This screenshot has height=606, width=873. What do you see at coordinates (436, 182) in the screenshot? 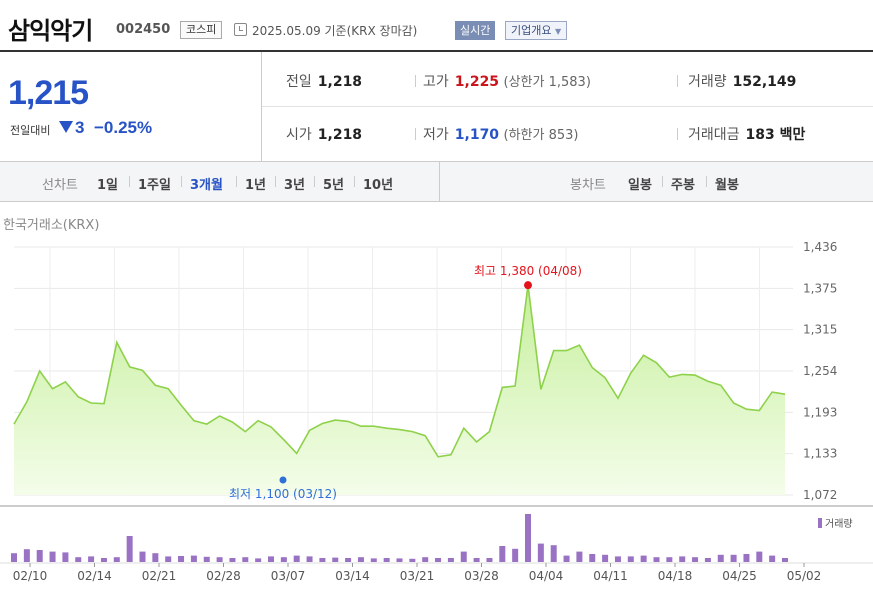
I see `chart-period-tabs: 선차트 1일 1주일 3개월 1년 3년 5년 10년 봉차트 일봉 주봉 월봉` at bounding box center [436, 182].